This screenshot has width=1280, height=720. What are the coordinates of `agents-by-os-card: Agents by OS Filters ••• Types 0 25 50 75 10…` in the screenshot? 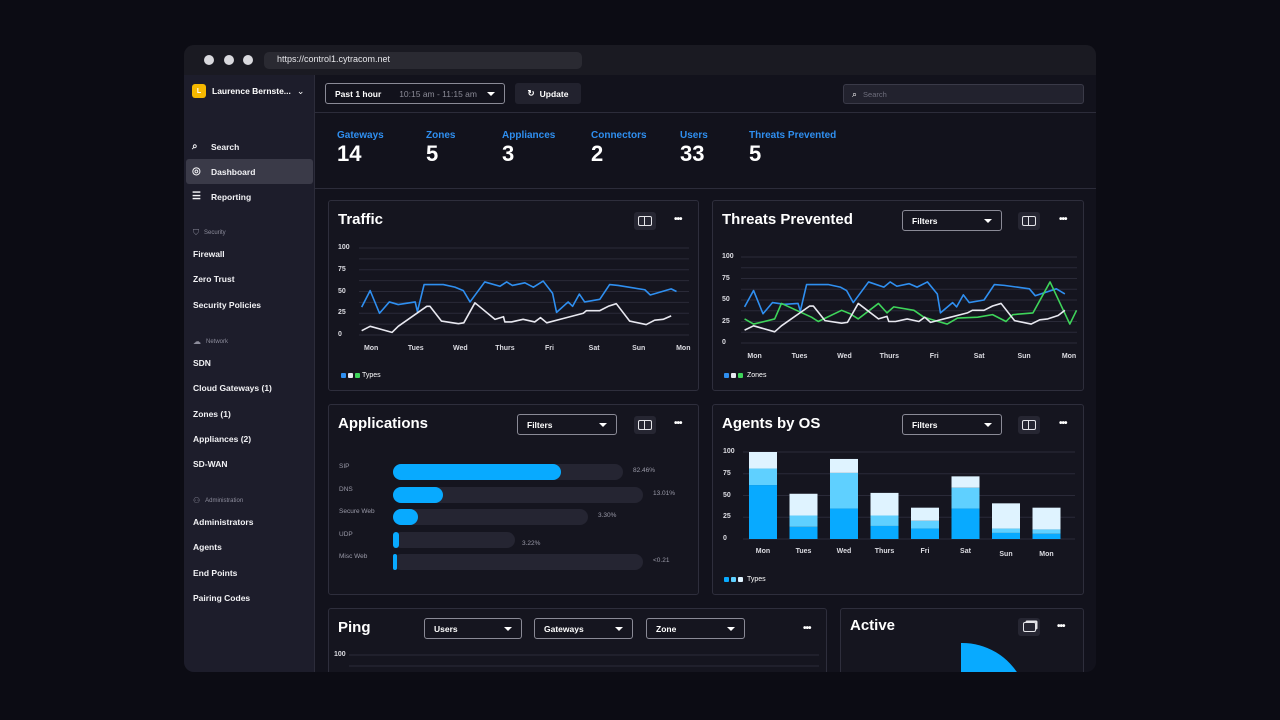 It's located at (898, 499).